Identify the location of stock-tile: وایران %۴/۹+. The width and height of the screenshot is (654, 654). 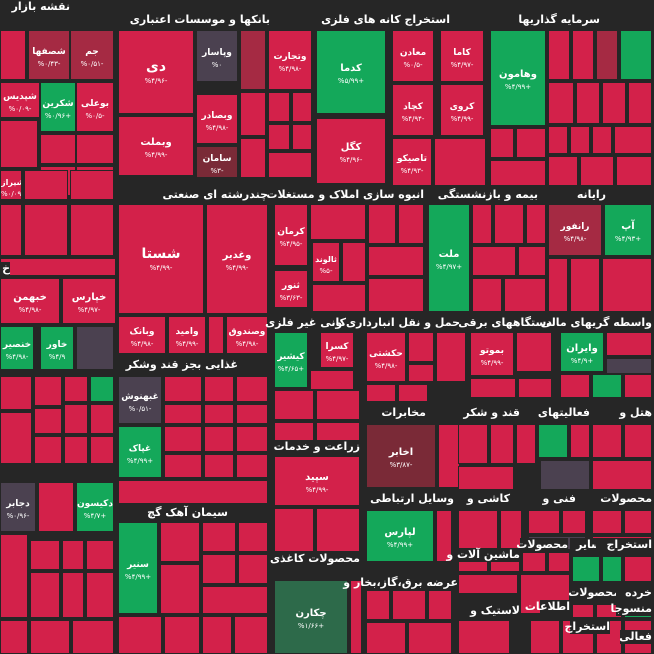
(582, 352).